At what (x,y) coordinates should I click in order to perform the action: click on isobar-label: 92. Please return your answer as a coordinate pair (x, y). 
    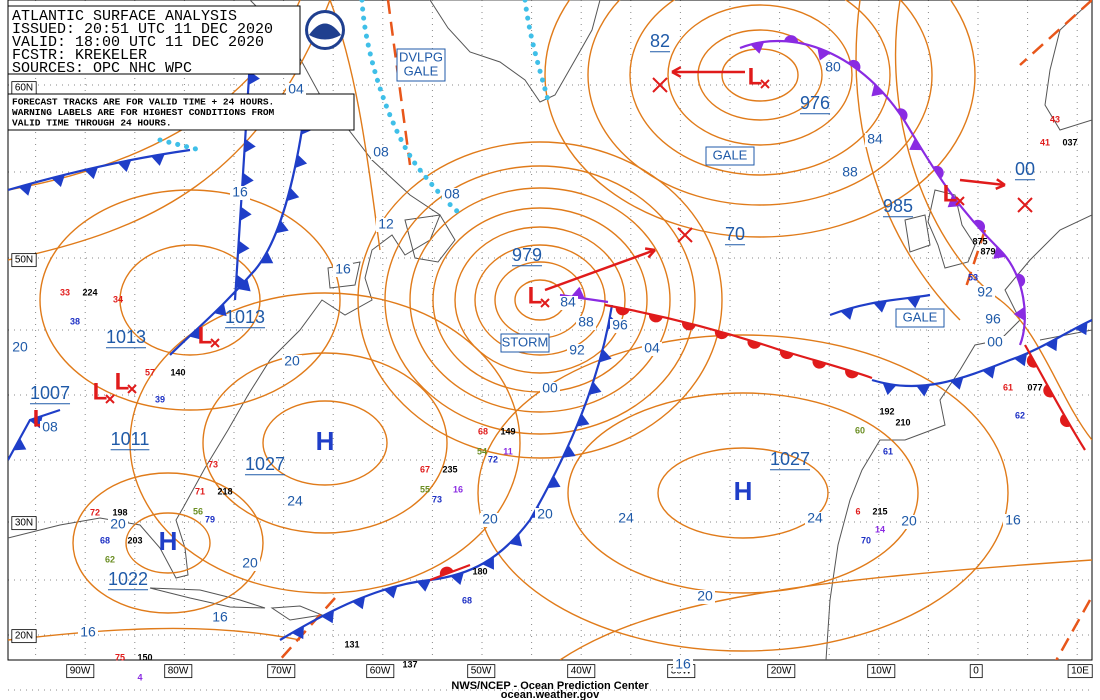
    Looking at the image, I should click on (577, 350).